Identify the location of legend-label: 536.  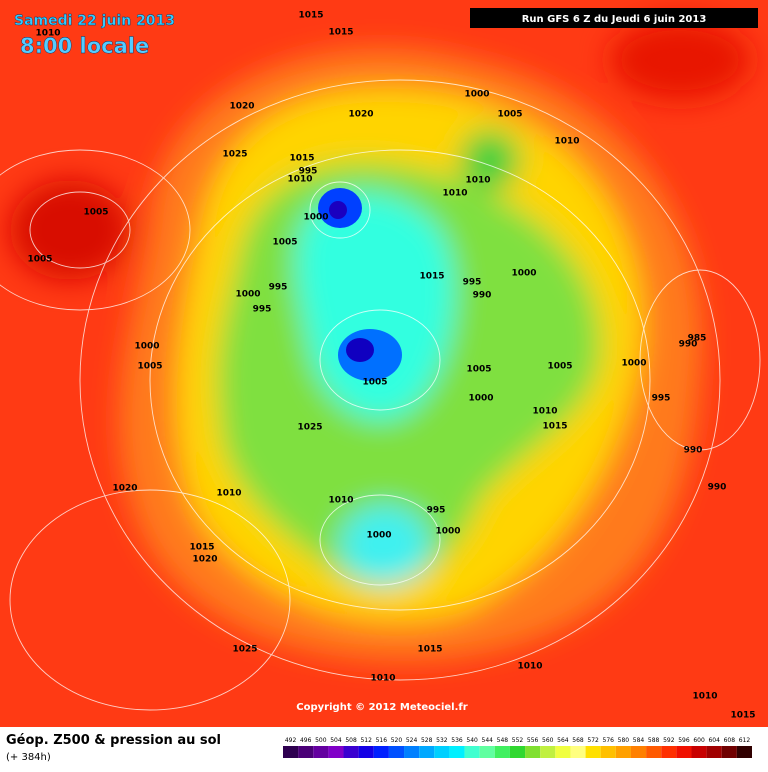
(457, 740).